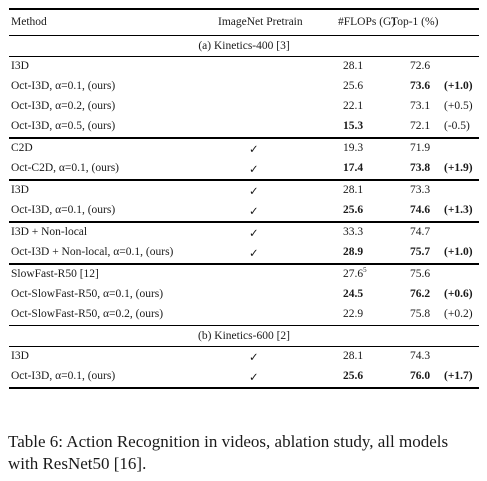  I want to click on flops-cell: 22.9, so click(353, 314).